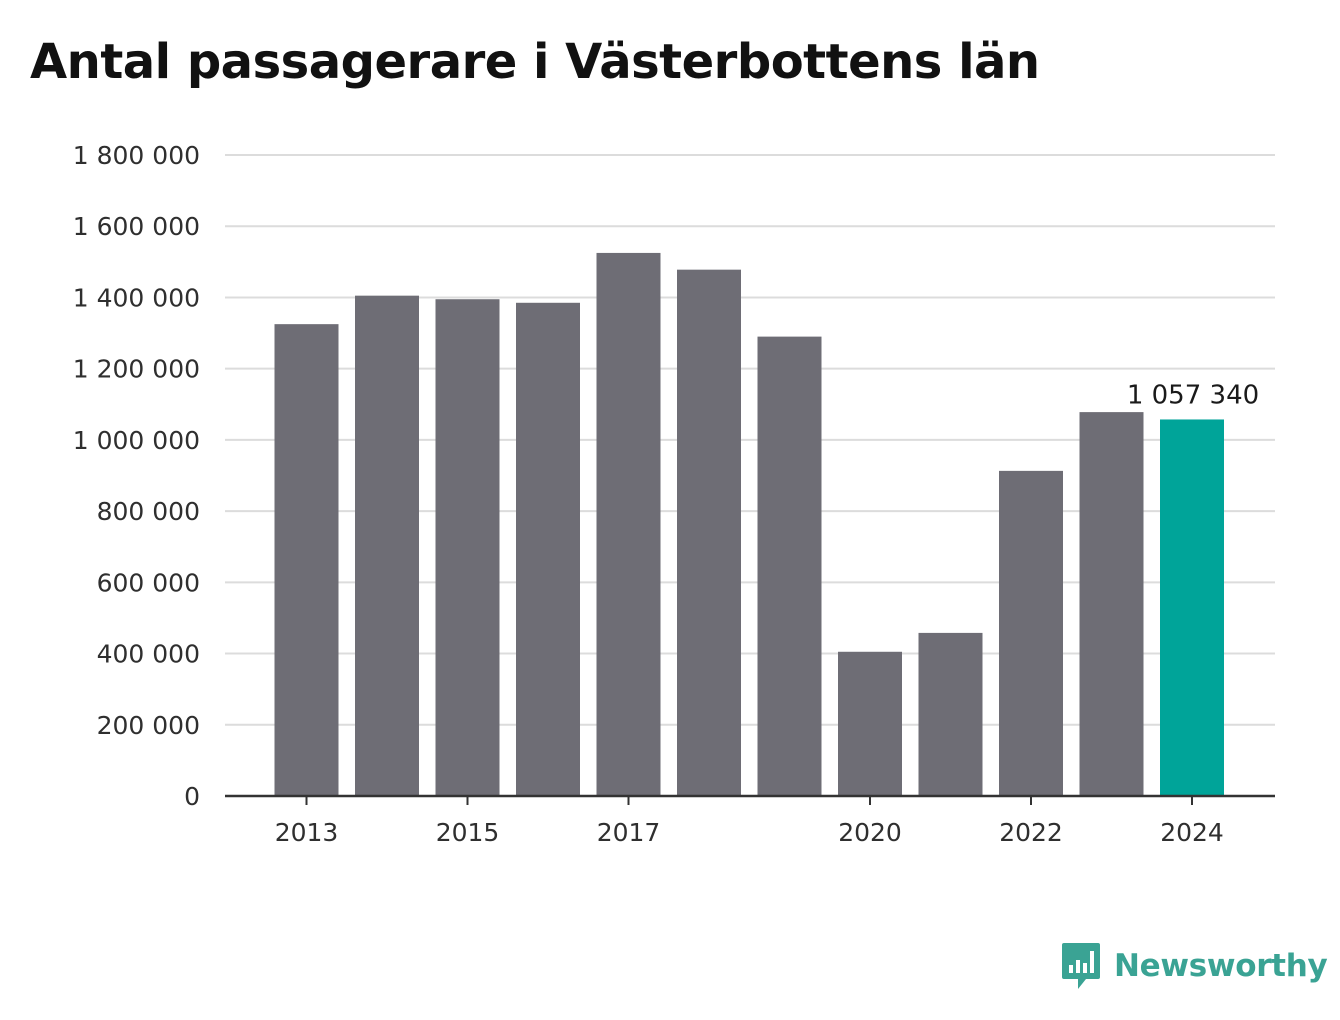 The image size is (1340, 1020). I want to click on bar-2024, so click(1192, 607).